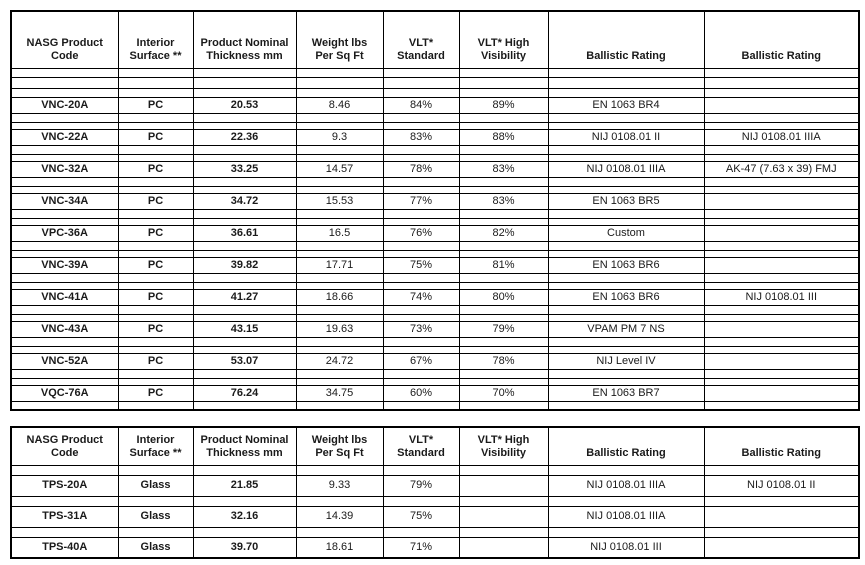 This screenshot has width=865, height=565. Describe the element at coordinates (781, 446) in the screenshot. I see `header-ballistic-rating-2: Ballistic Rating` at that location.